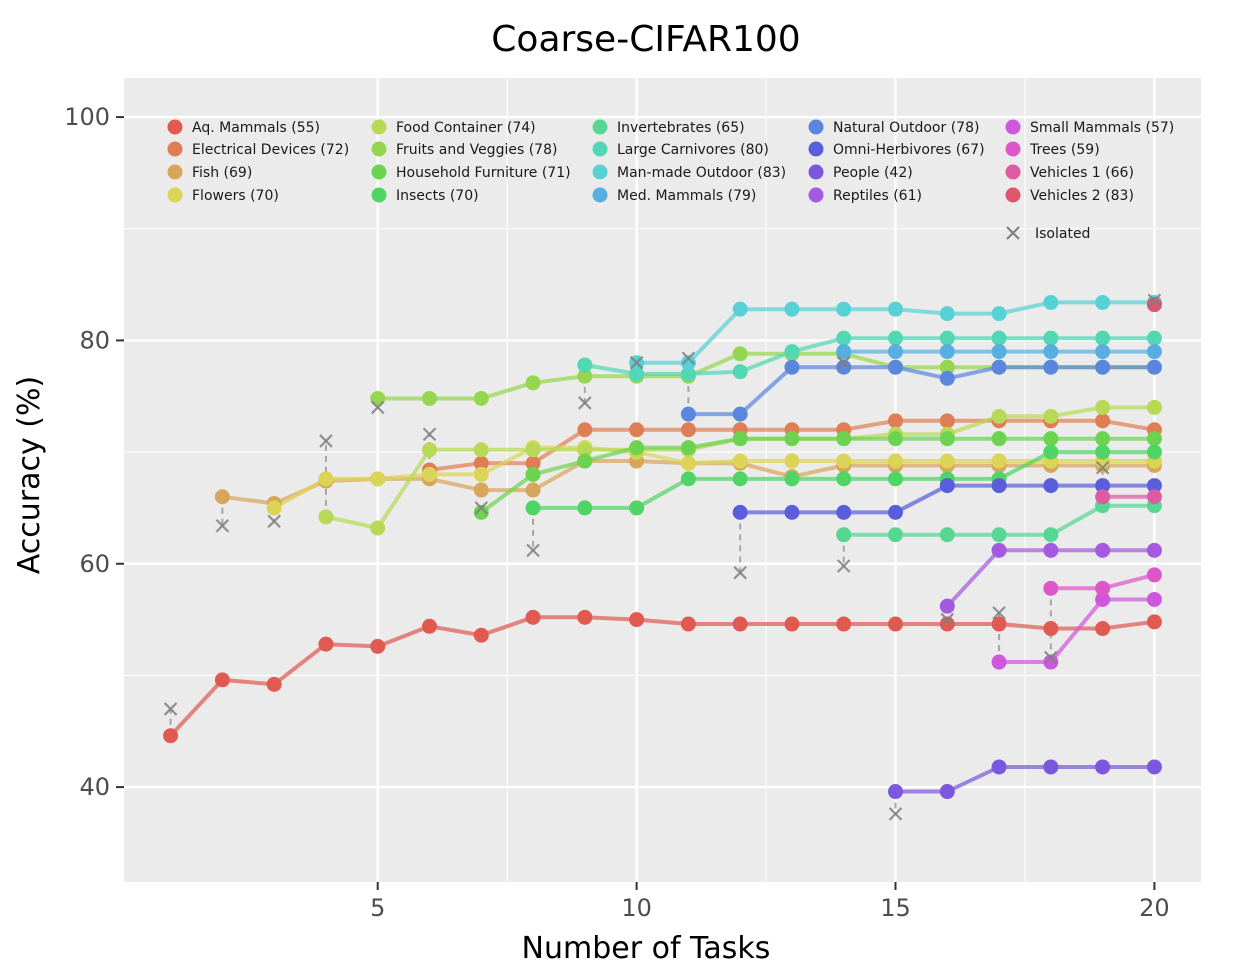 The height and width of the screenshot is (972, 1242). I want to click on legend-item-trees-59: Trees (59), so click(1052, 149).